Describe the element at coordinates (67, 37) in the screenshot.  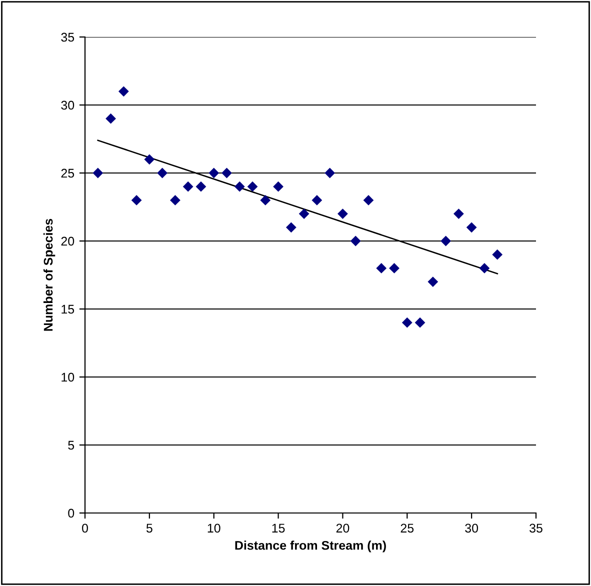
I see `y-tick-label: 35` at that location.